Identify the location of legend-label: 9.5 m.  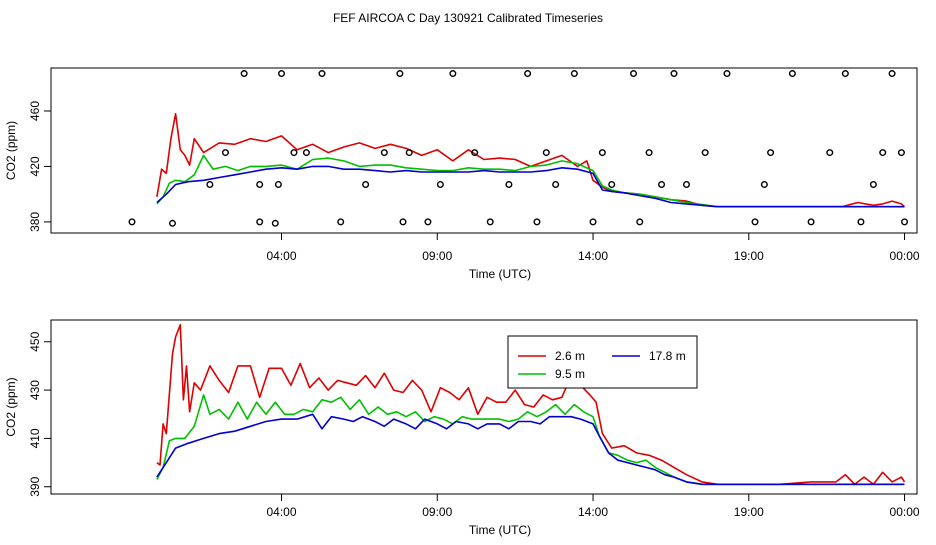
(570, 374).